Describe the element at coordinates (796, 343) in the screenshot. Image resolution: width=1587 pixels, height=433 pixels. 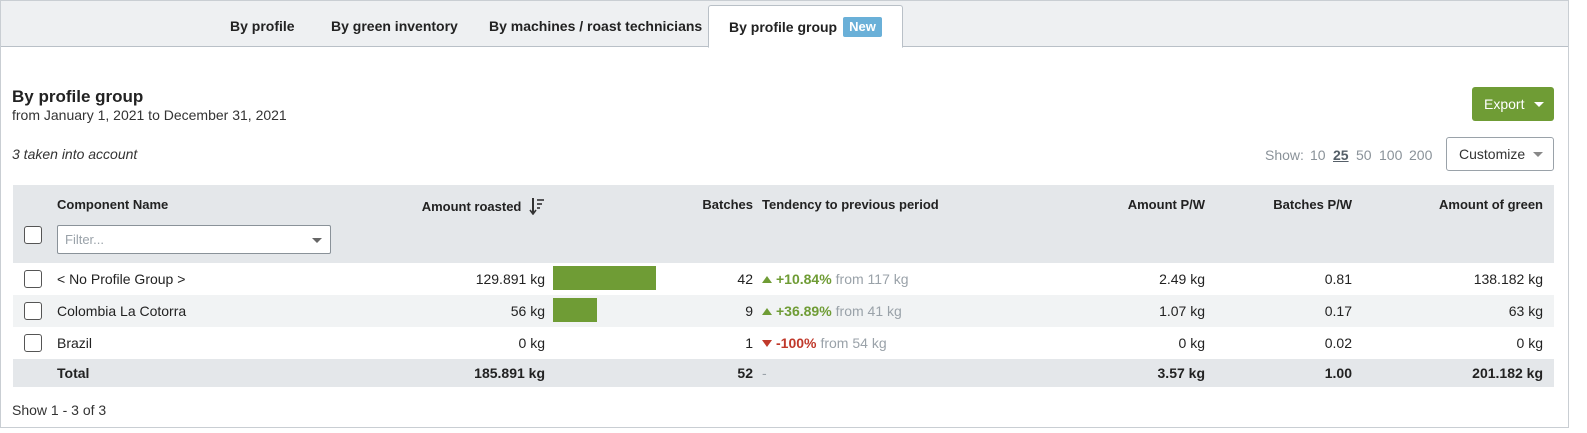
I see `trend-percent: -100%` at that location.